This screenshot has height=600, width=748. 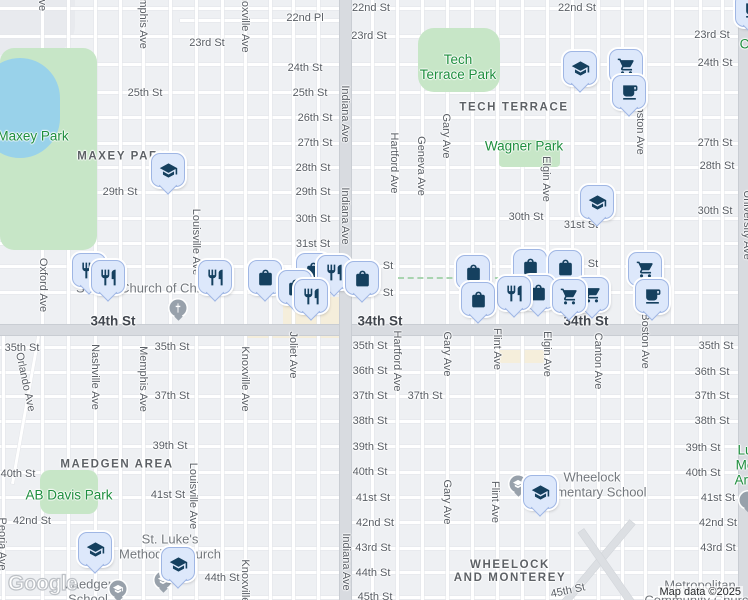 What do you see at coordinates (143, 379) in the screenshot?
I see `avenue-label: Memphis Ave` at bounding box center [143, 379].